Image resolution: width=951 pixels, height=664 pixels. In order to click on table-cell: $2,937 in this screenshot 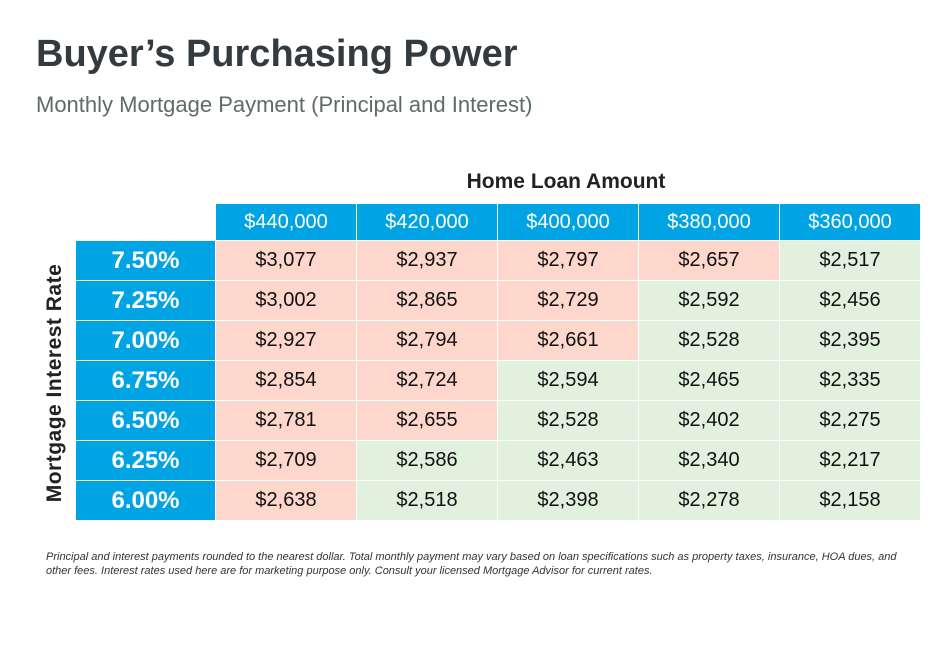, I will do `click(427, 260)`.